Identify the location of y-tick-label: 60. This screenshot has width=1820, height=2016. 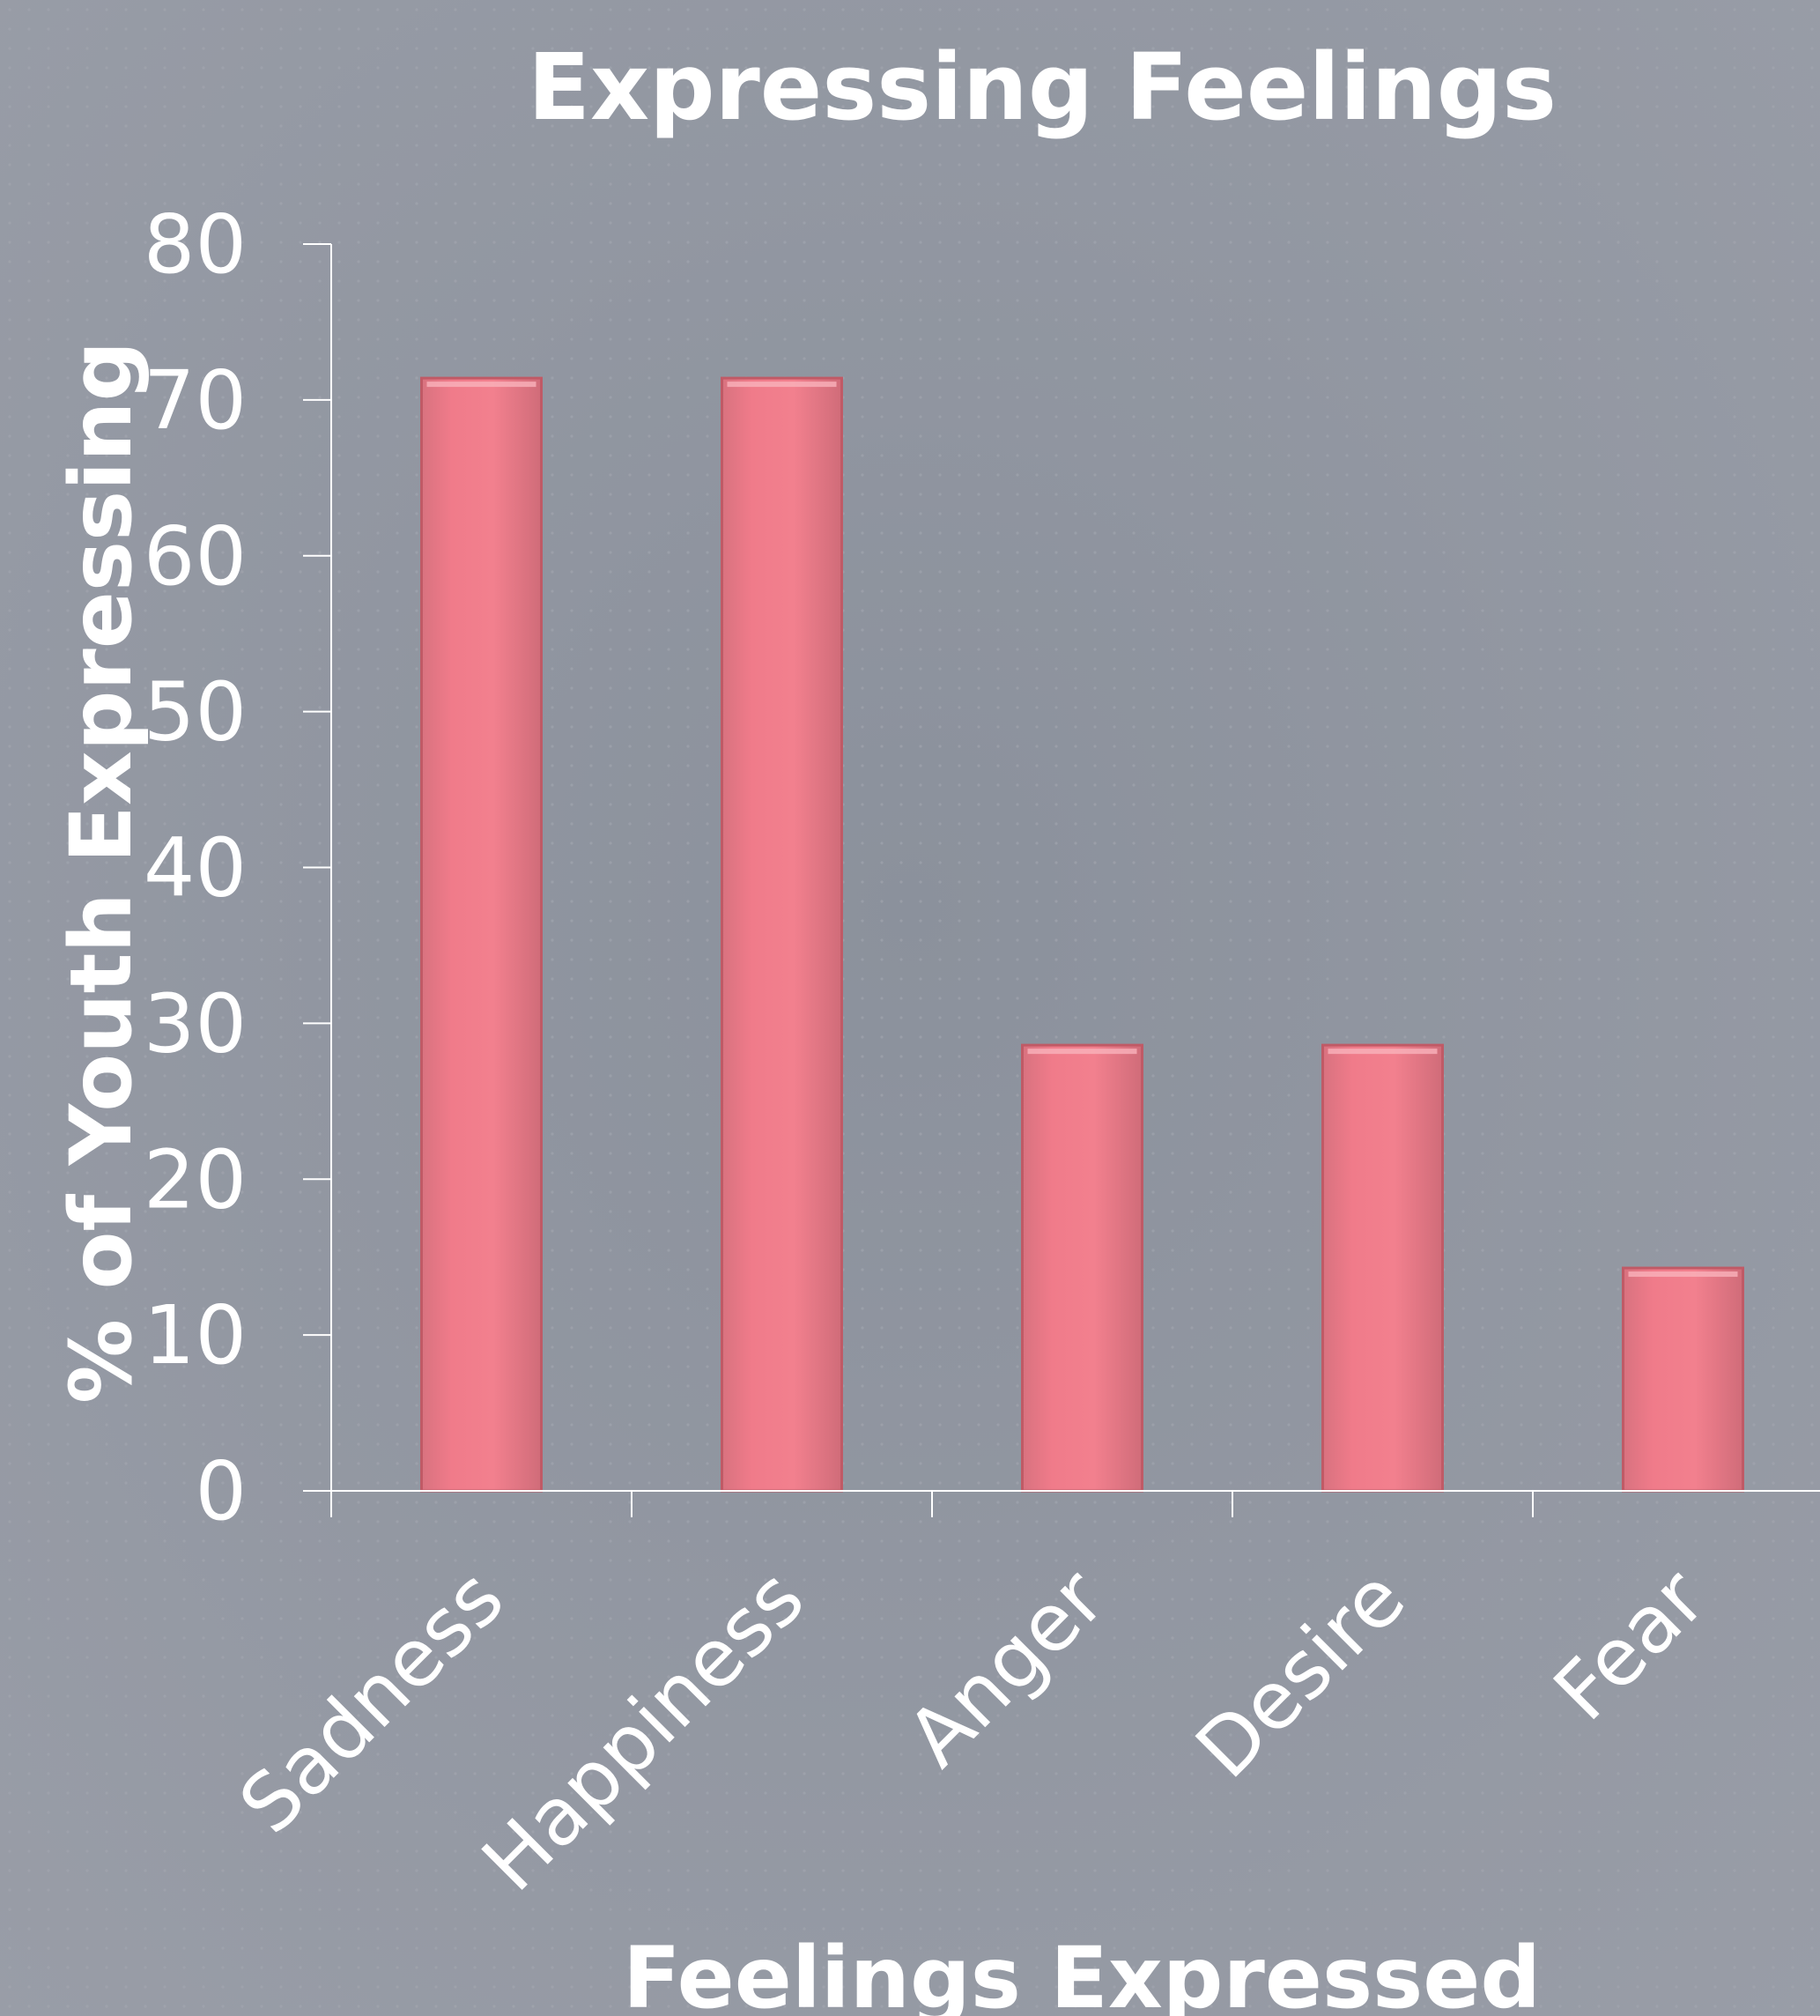
(195, 556).